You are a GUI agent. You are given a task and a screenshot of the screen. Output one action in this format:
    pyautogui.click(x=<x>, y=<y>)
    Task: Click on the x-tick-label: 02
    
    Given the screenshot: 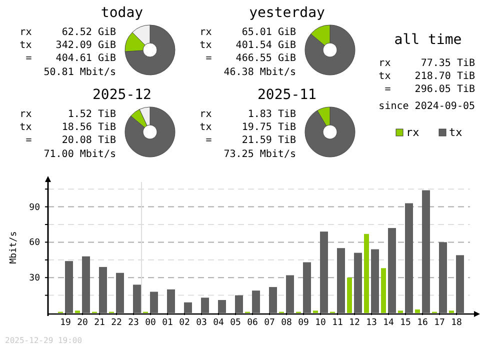 What is the action you would take?
    pyautogui.click(x=184, y=323)
    